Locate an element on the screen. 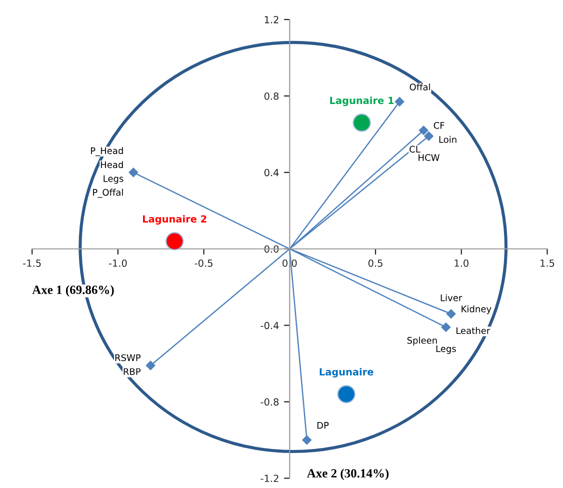 This screenshot has height=488, width=563. x-tick-label: -1.5 is located at coordinates (32, 263).